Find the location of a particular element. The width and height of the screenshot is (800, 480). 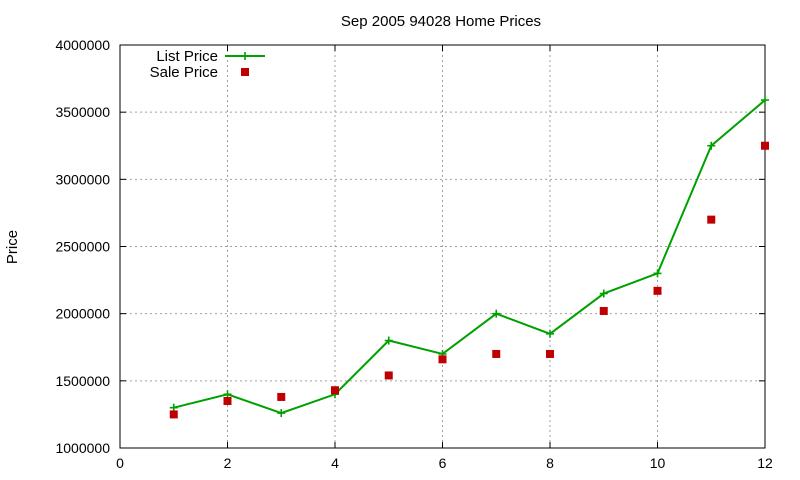

x-tick-label: 10 is located at coordinates (658, 463).